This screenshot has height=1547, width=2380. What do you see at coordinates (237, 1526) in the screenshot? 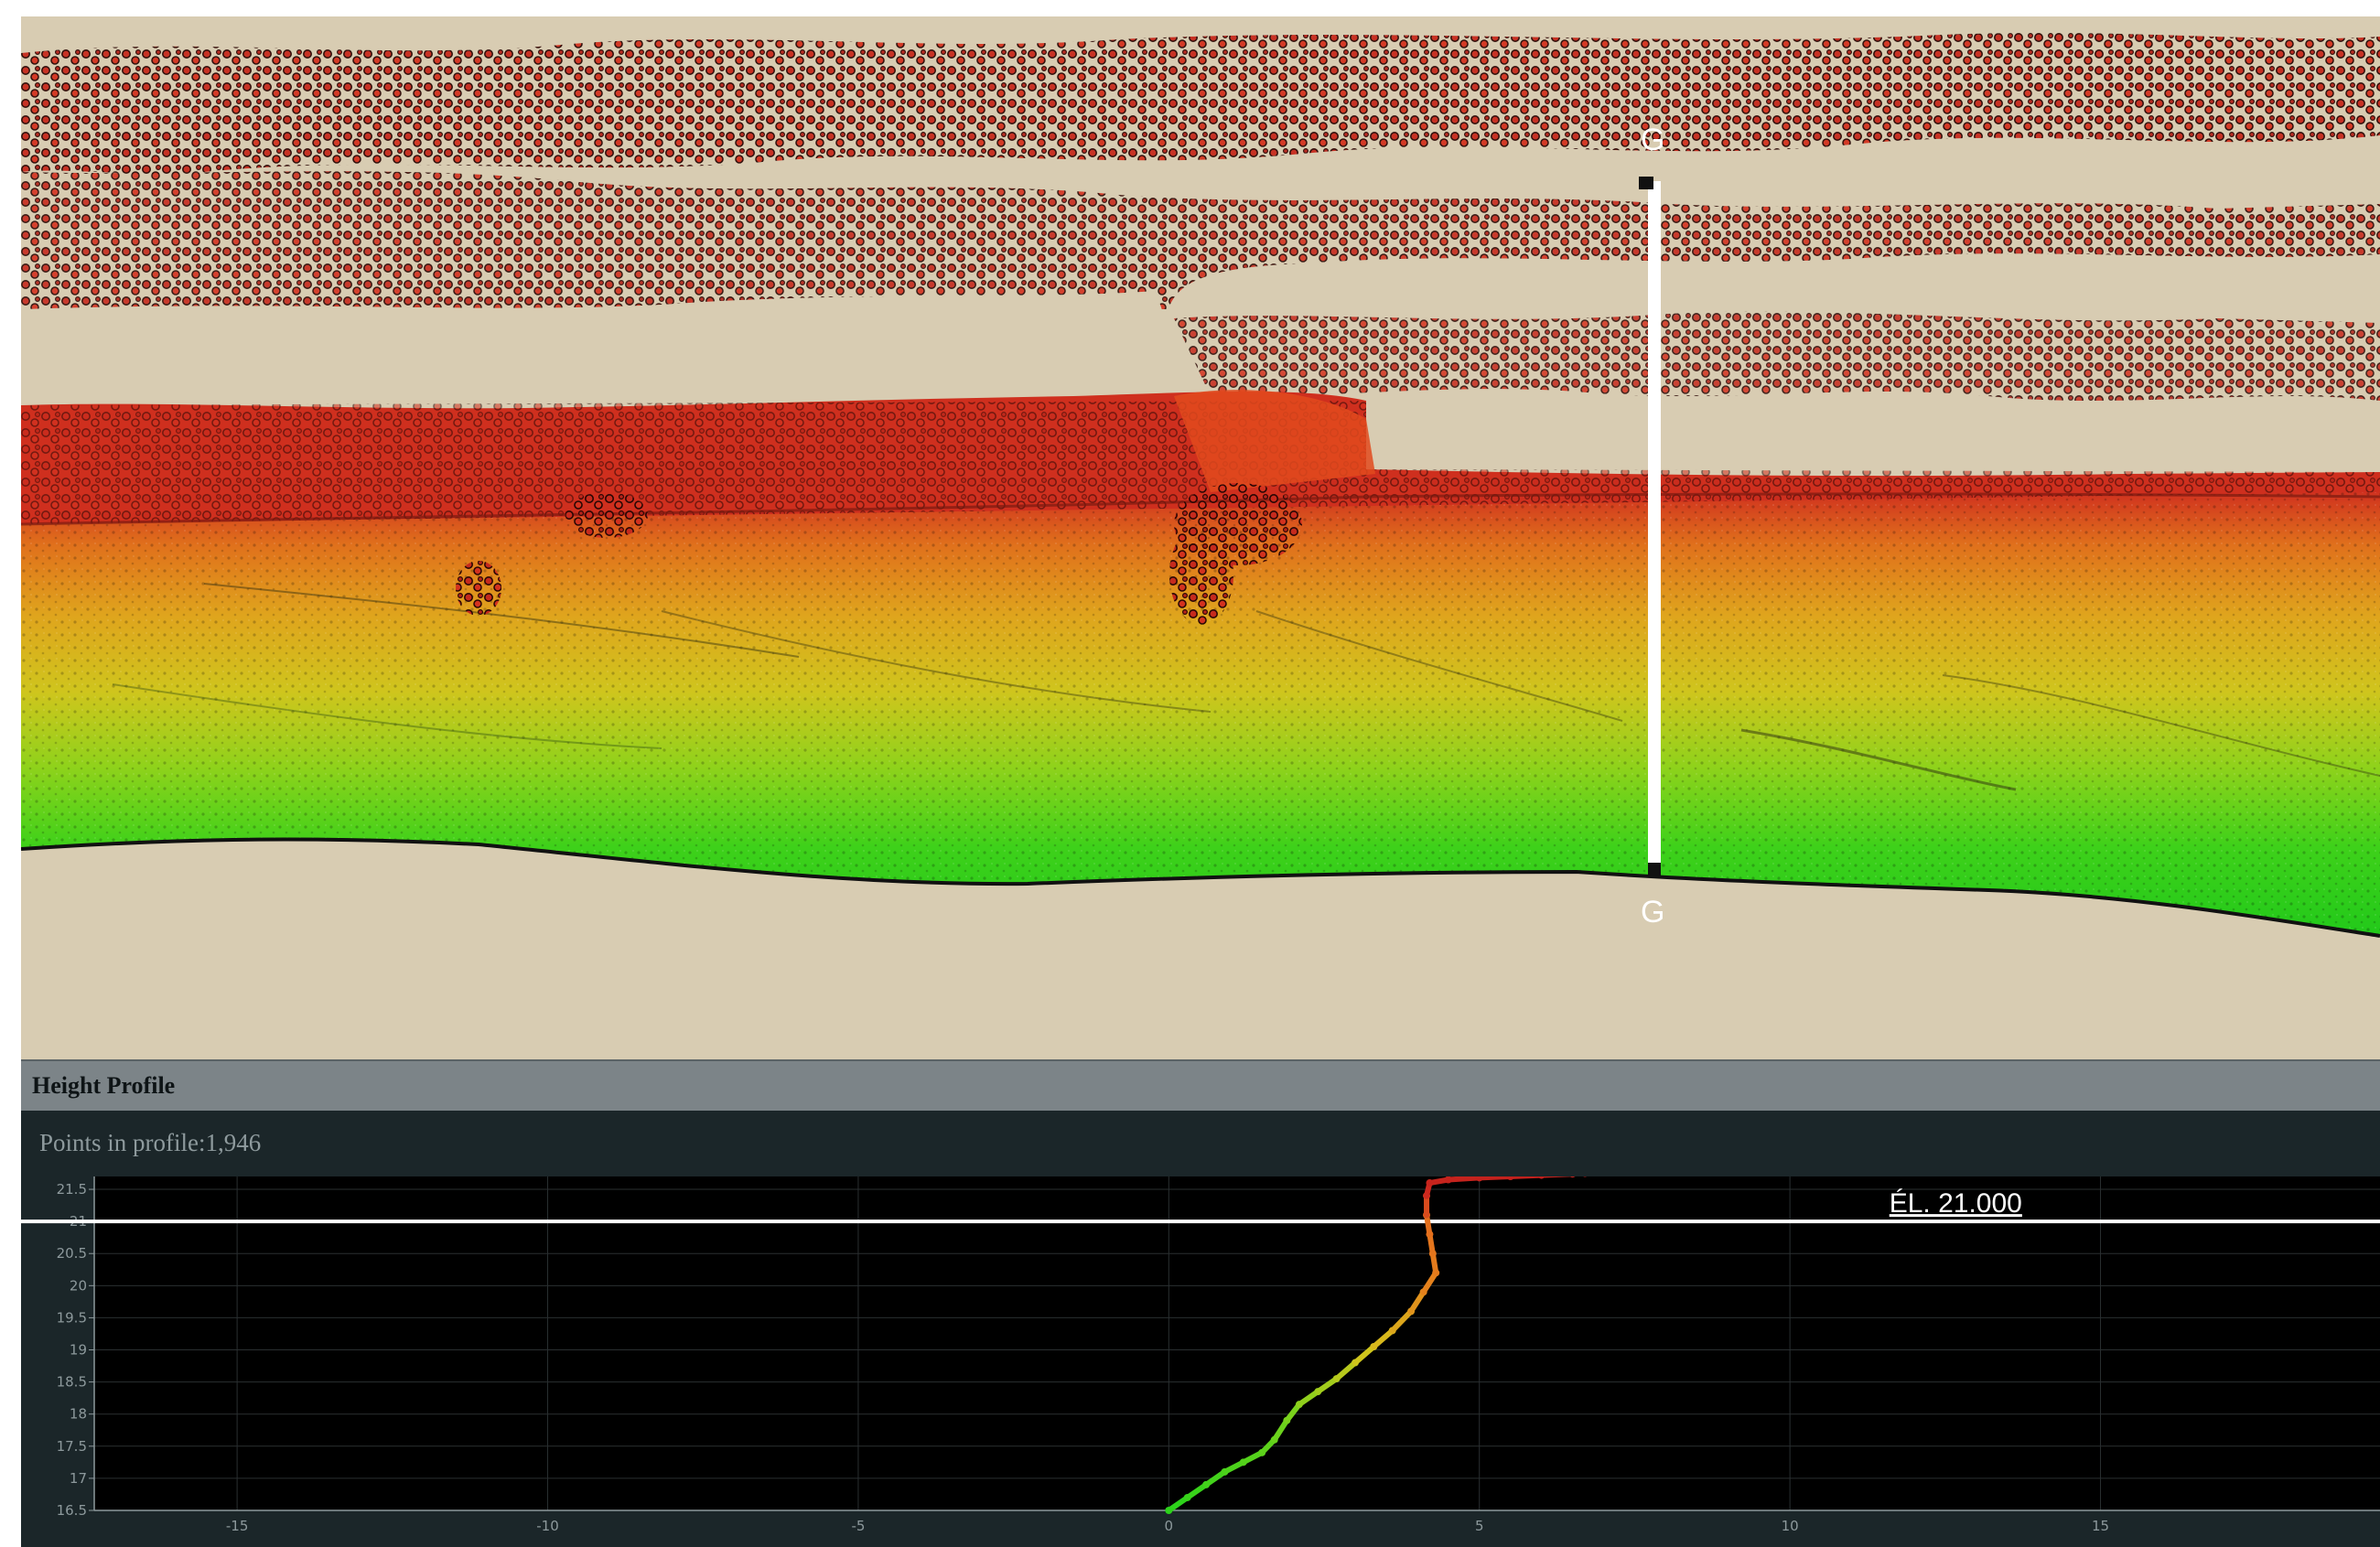
I see `x-tick-label: -15` at bounding box center [237, 1526].